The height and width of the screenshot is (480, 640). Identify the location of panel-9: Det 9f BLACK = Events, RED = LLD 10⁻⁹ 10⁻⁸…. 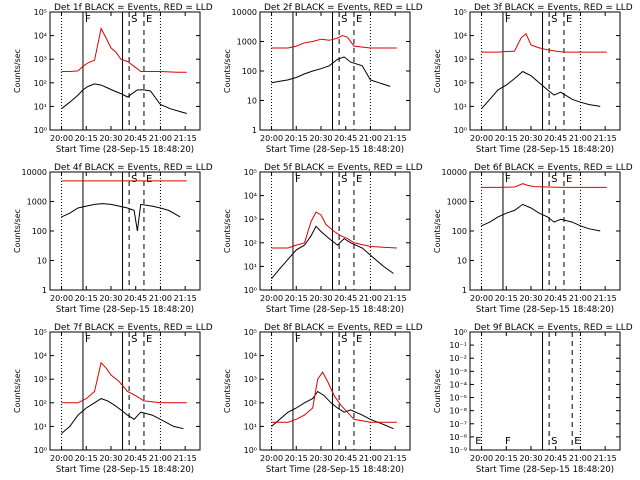
(533, 399).